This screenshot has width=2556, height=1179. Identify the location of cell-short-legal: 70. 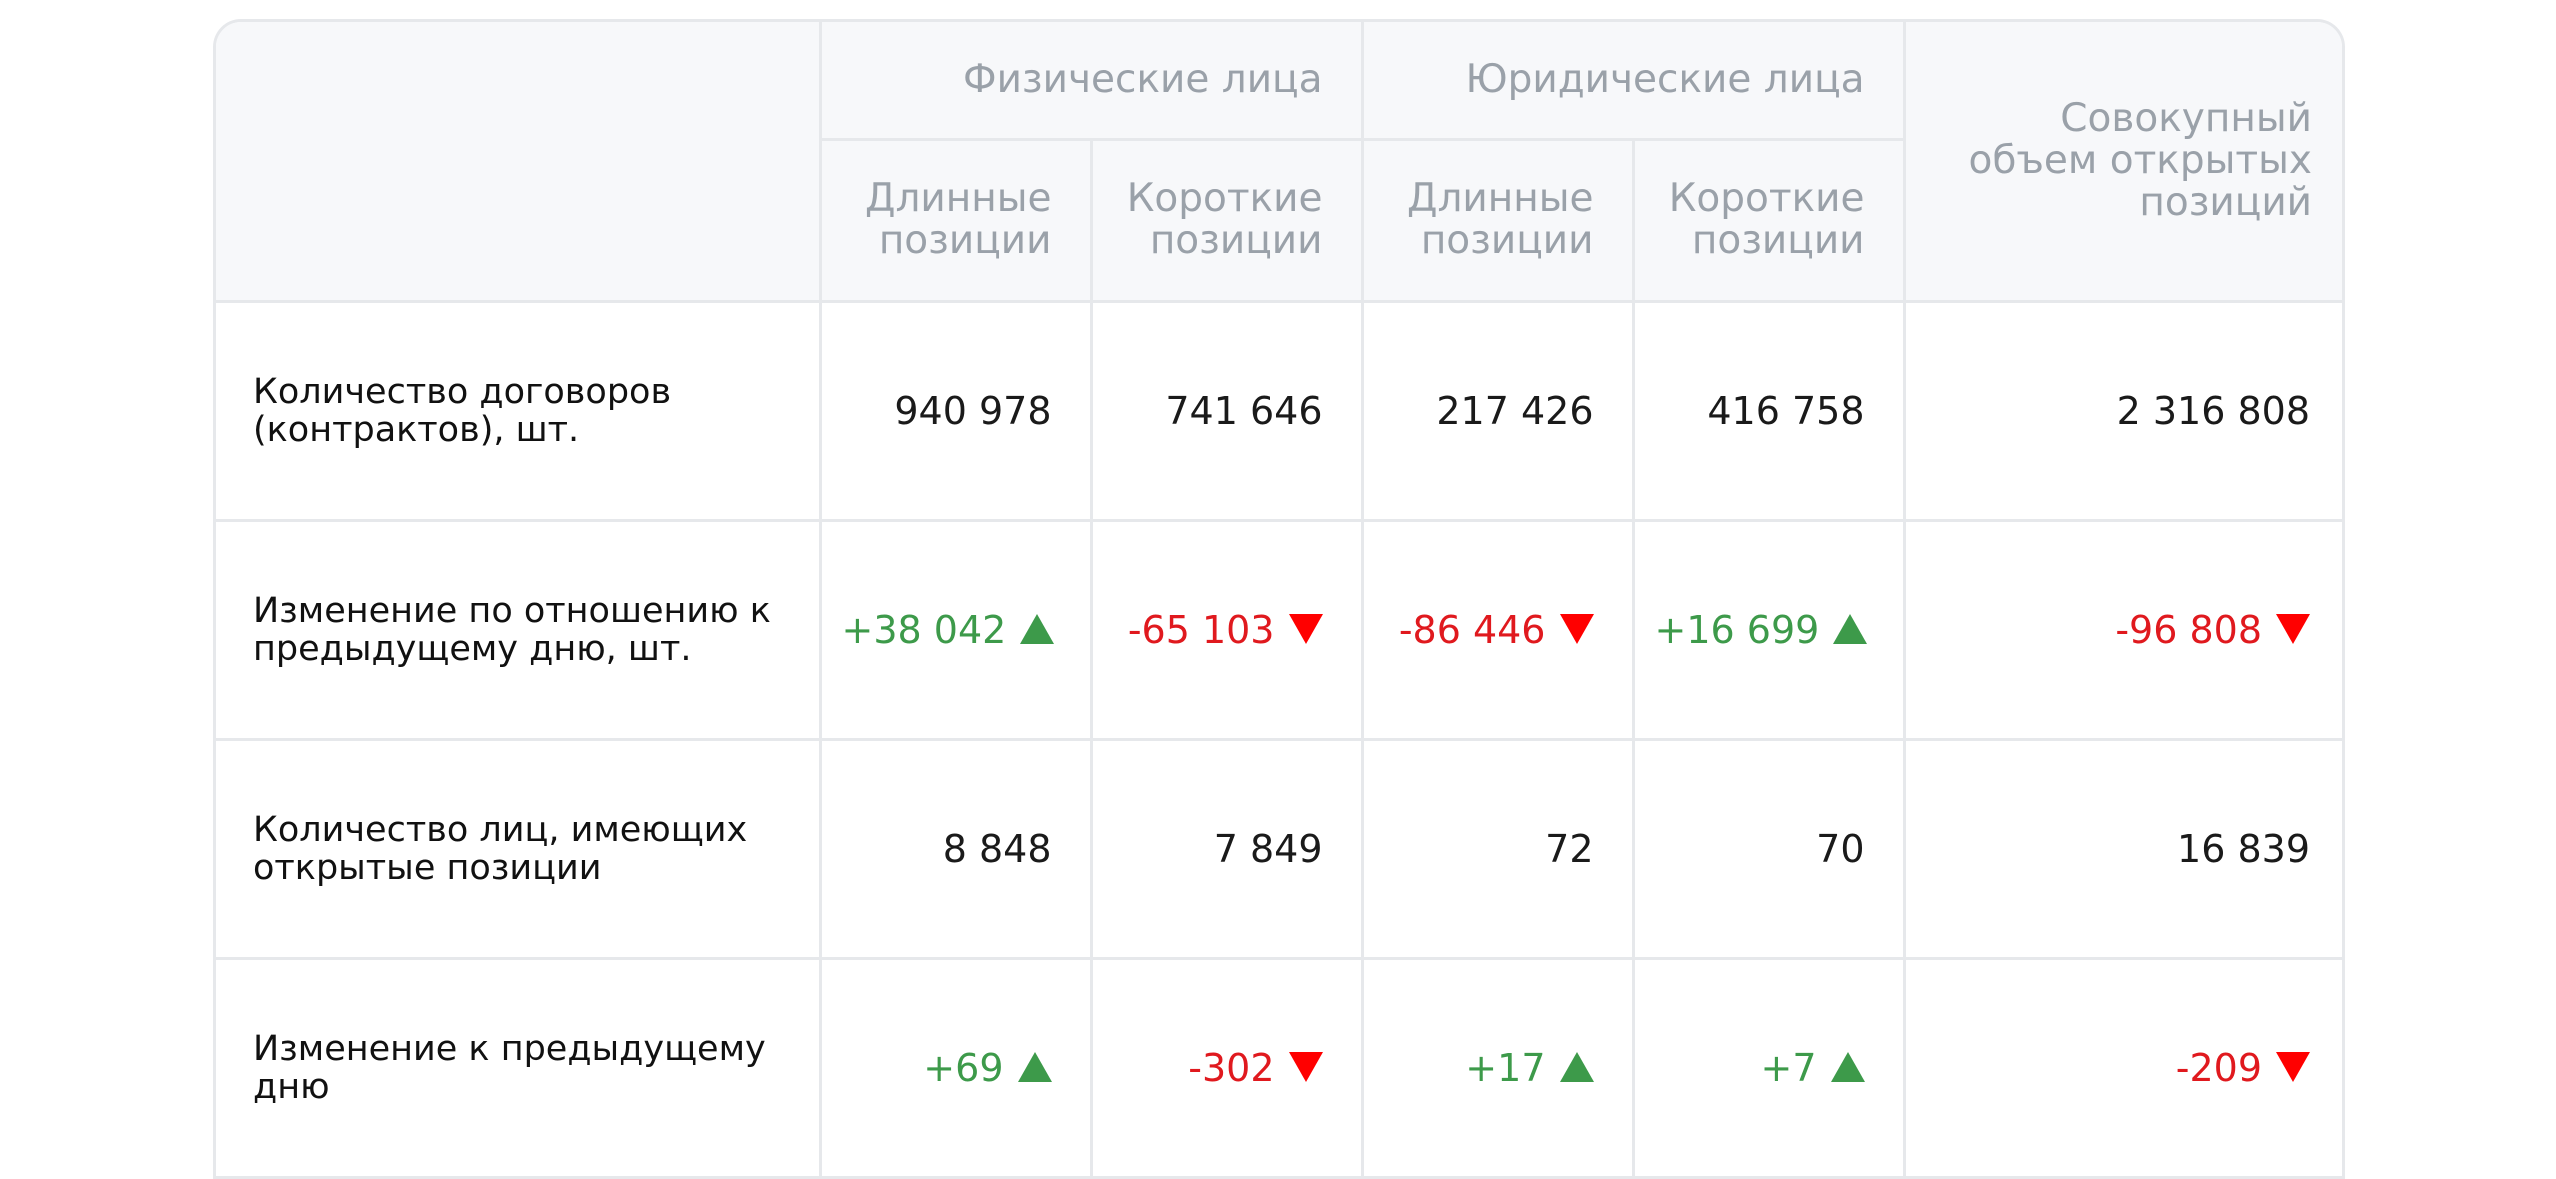
(1768, 848).